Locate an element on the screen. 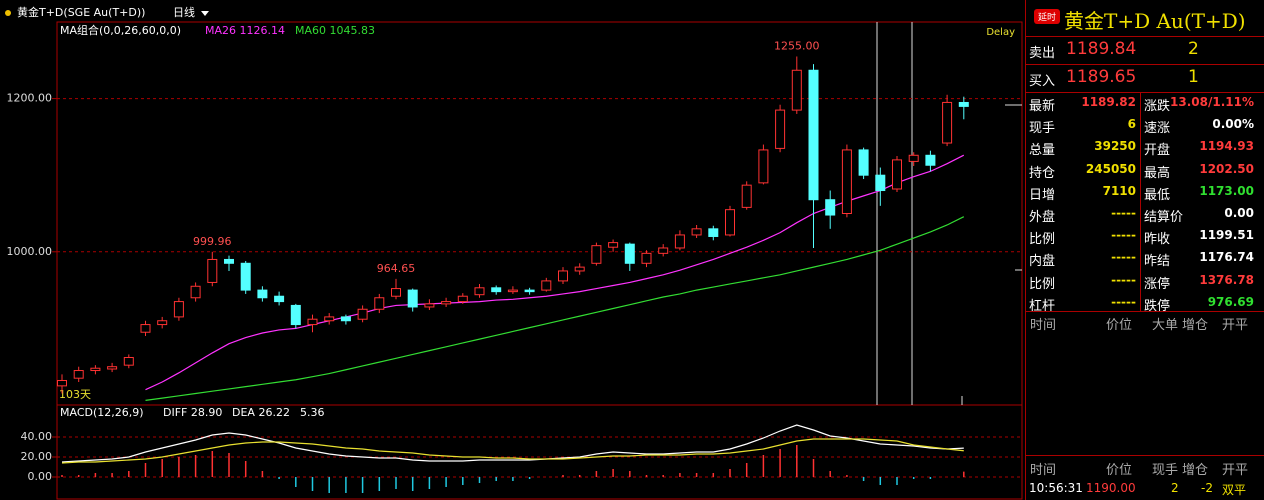  instrument: 黄金T+D(SGE Au(T+D)) is located at coordinates (81, 12).